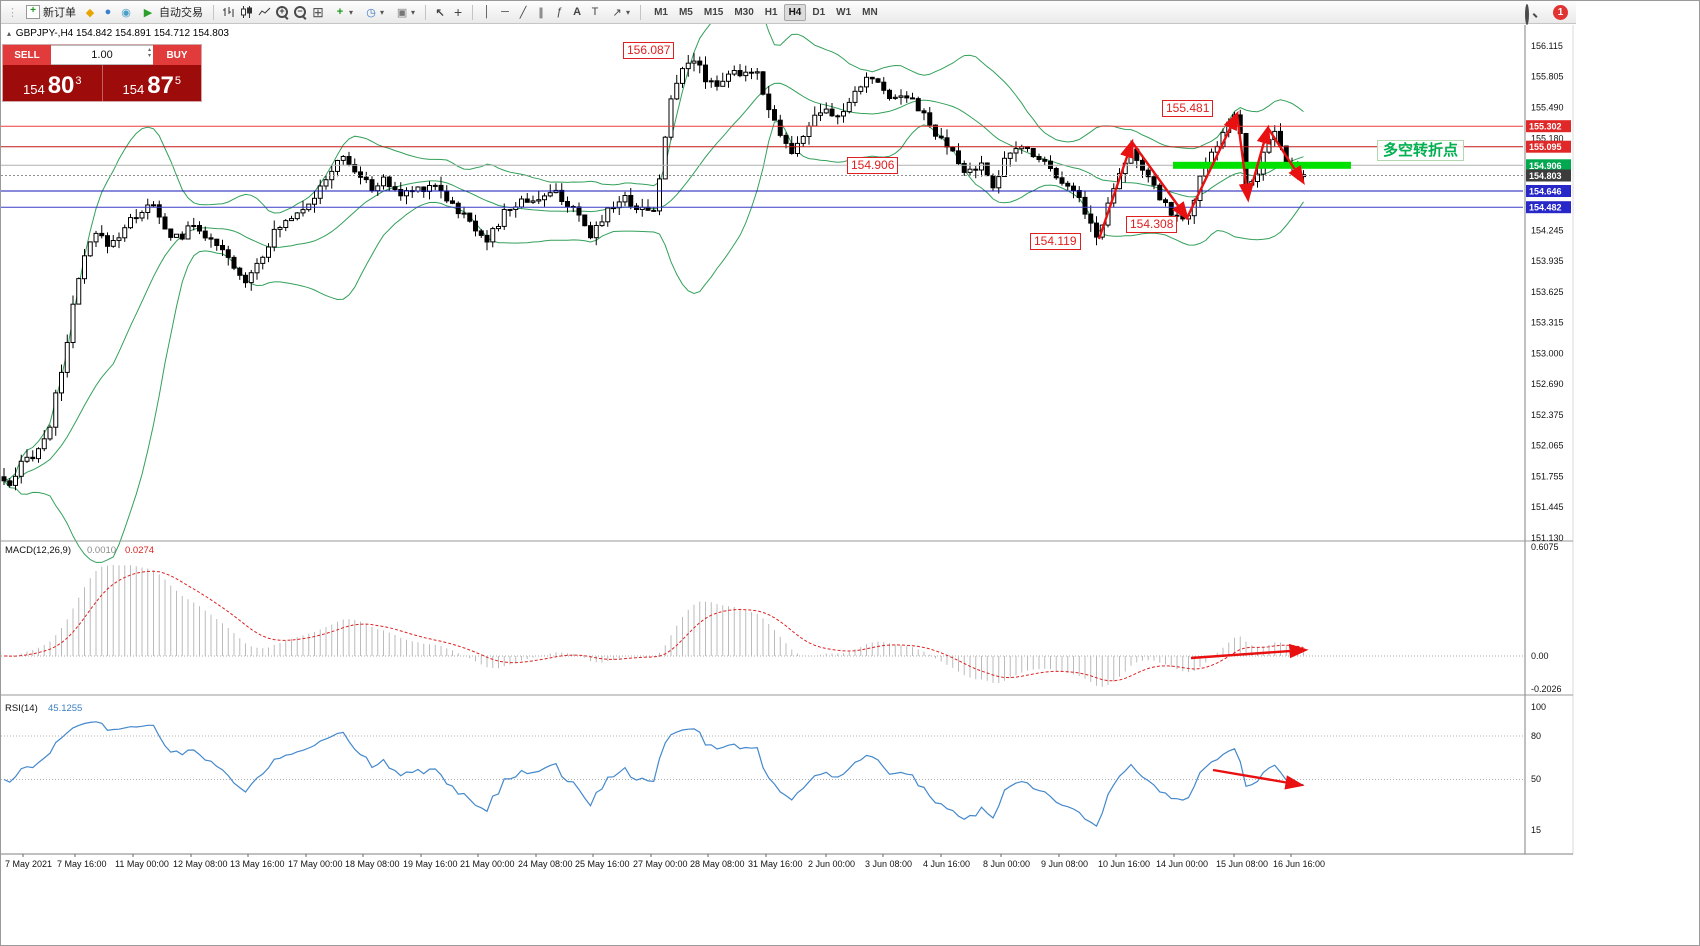 This screenshot has height=946, width=1700. Describe the element at coordinates (59, 13) in the screenshot. I see `new-order-label: 新订单` at that location.